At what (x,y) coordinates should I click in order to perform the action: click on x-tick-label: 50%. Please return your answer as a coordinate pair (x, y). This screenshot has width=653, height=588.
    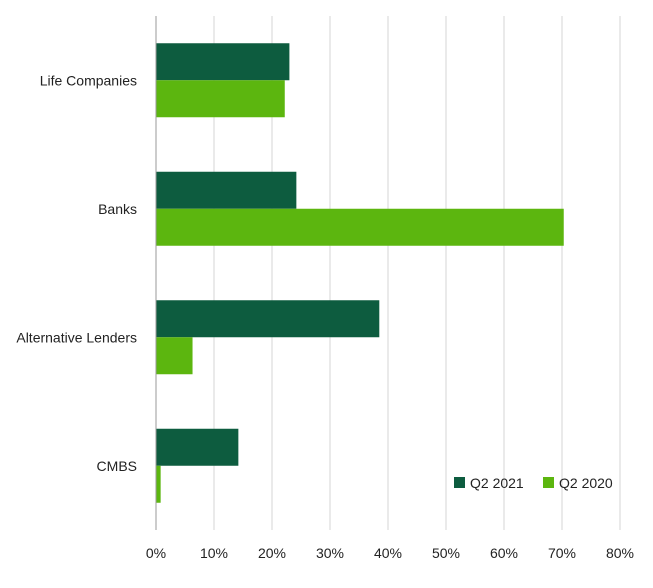
    Looking at the image, I should click on (446, 553).